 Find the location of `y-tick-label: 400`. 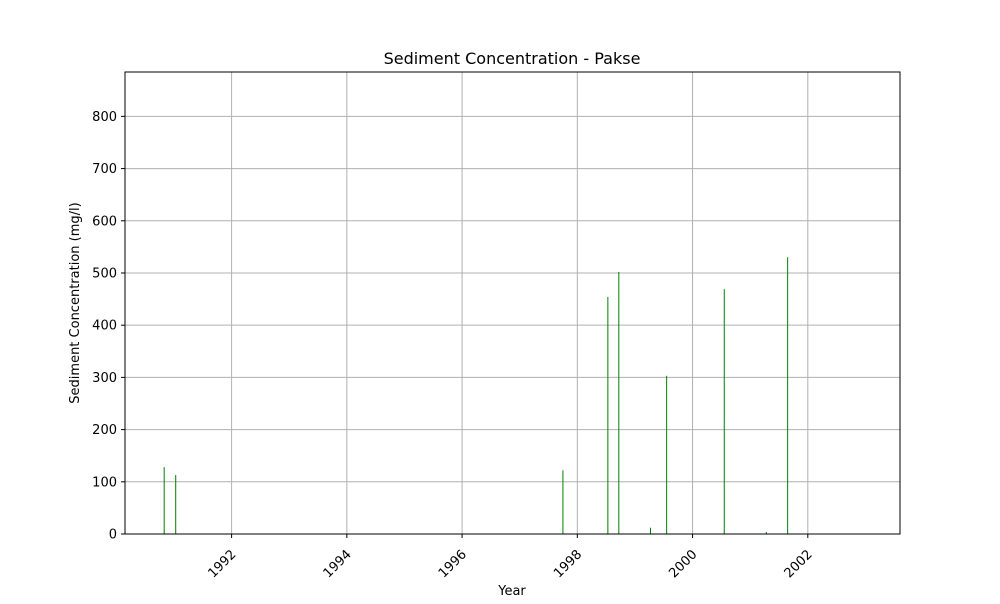

y-tick-label: 400 is located at coordinates (104, 326).